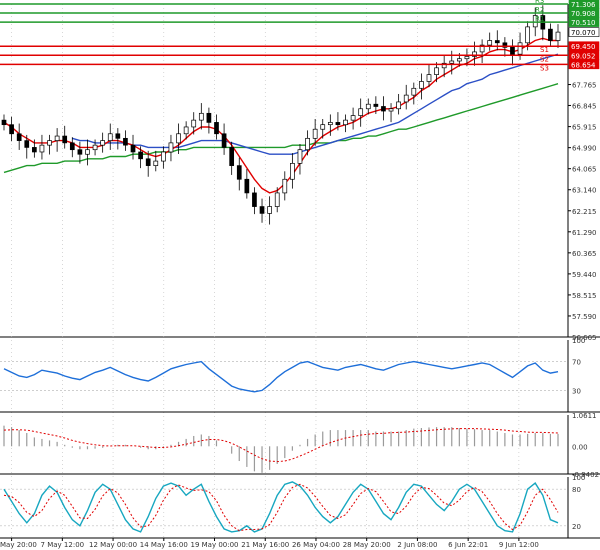  I want to click on stoch-ytick-label: 80, so click(576, 490).